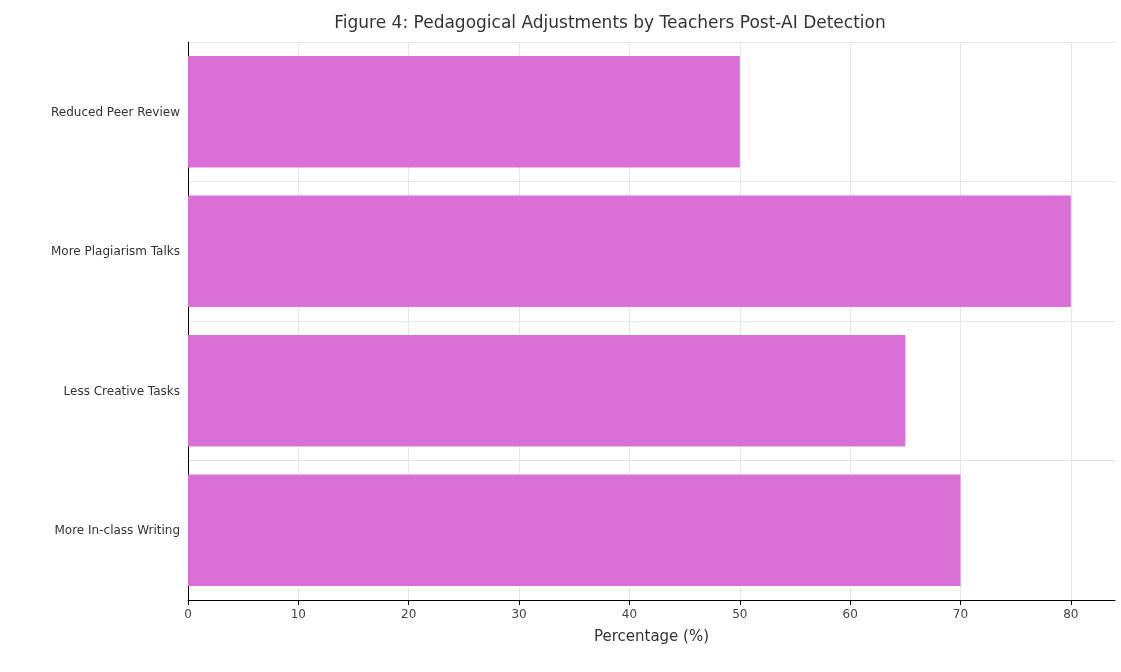 Image resolution: width=1121 pixels, height=672 pixels. I want to click on x-tick-label: 0, so click(188, 614).